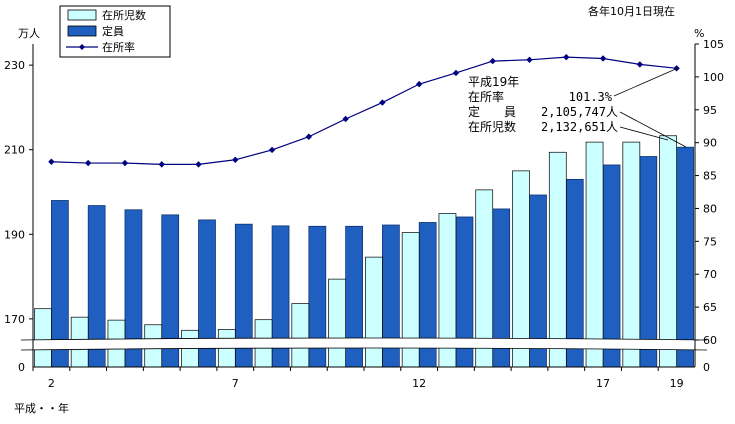  Describe the element at coordinates (486, 96) in the screenshot. I see `annotation-rate-label: 在所率` at that location.